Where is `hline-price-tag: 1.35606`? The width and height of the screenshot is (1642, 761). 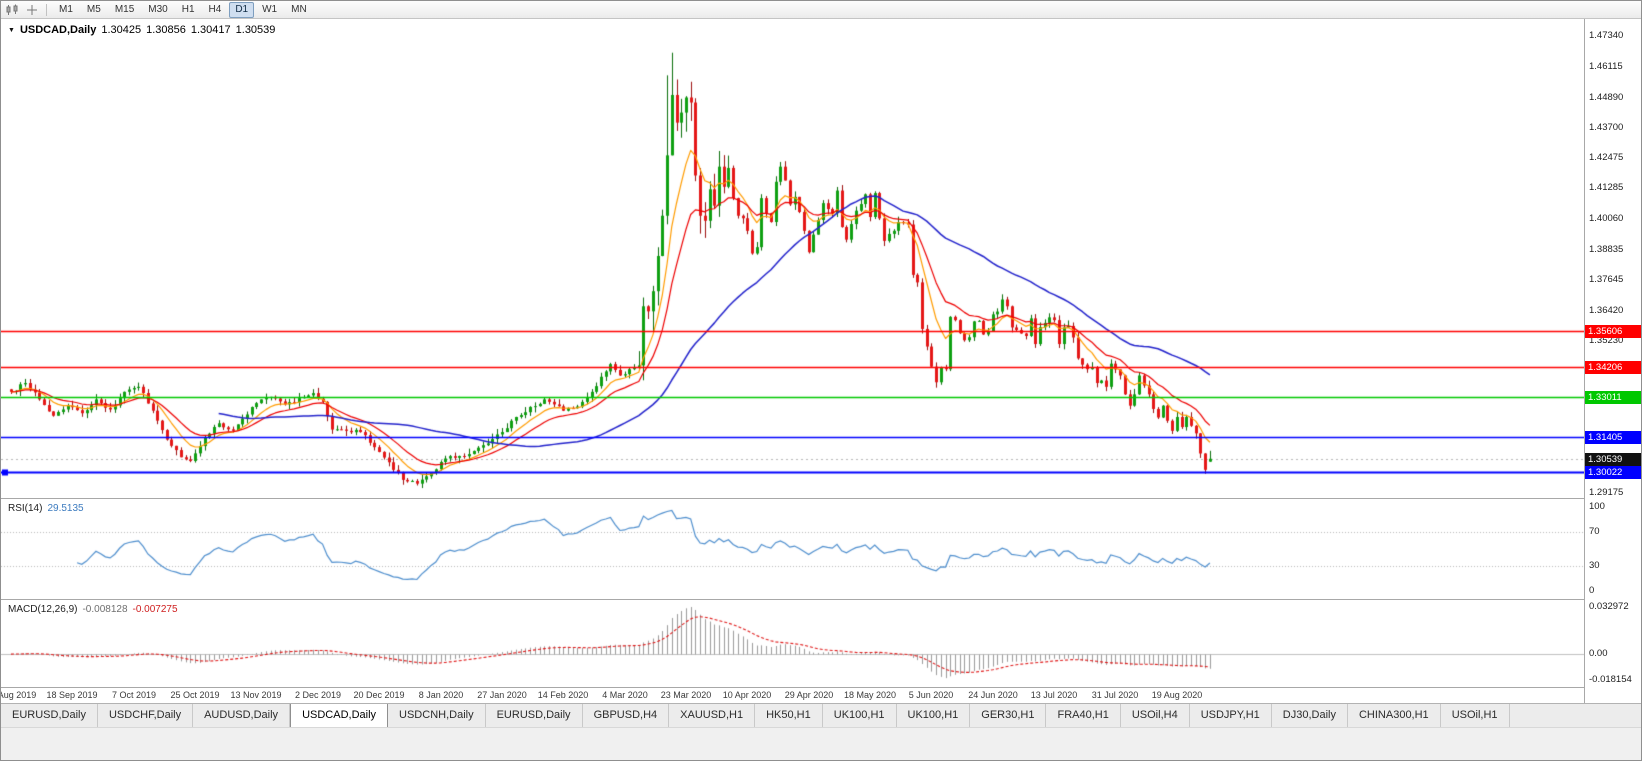 hline-price-tag: 1.35606 is located at coordinates (1613, 331).